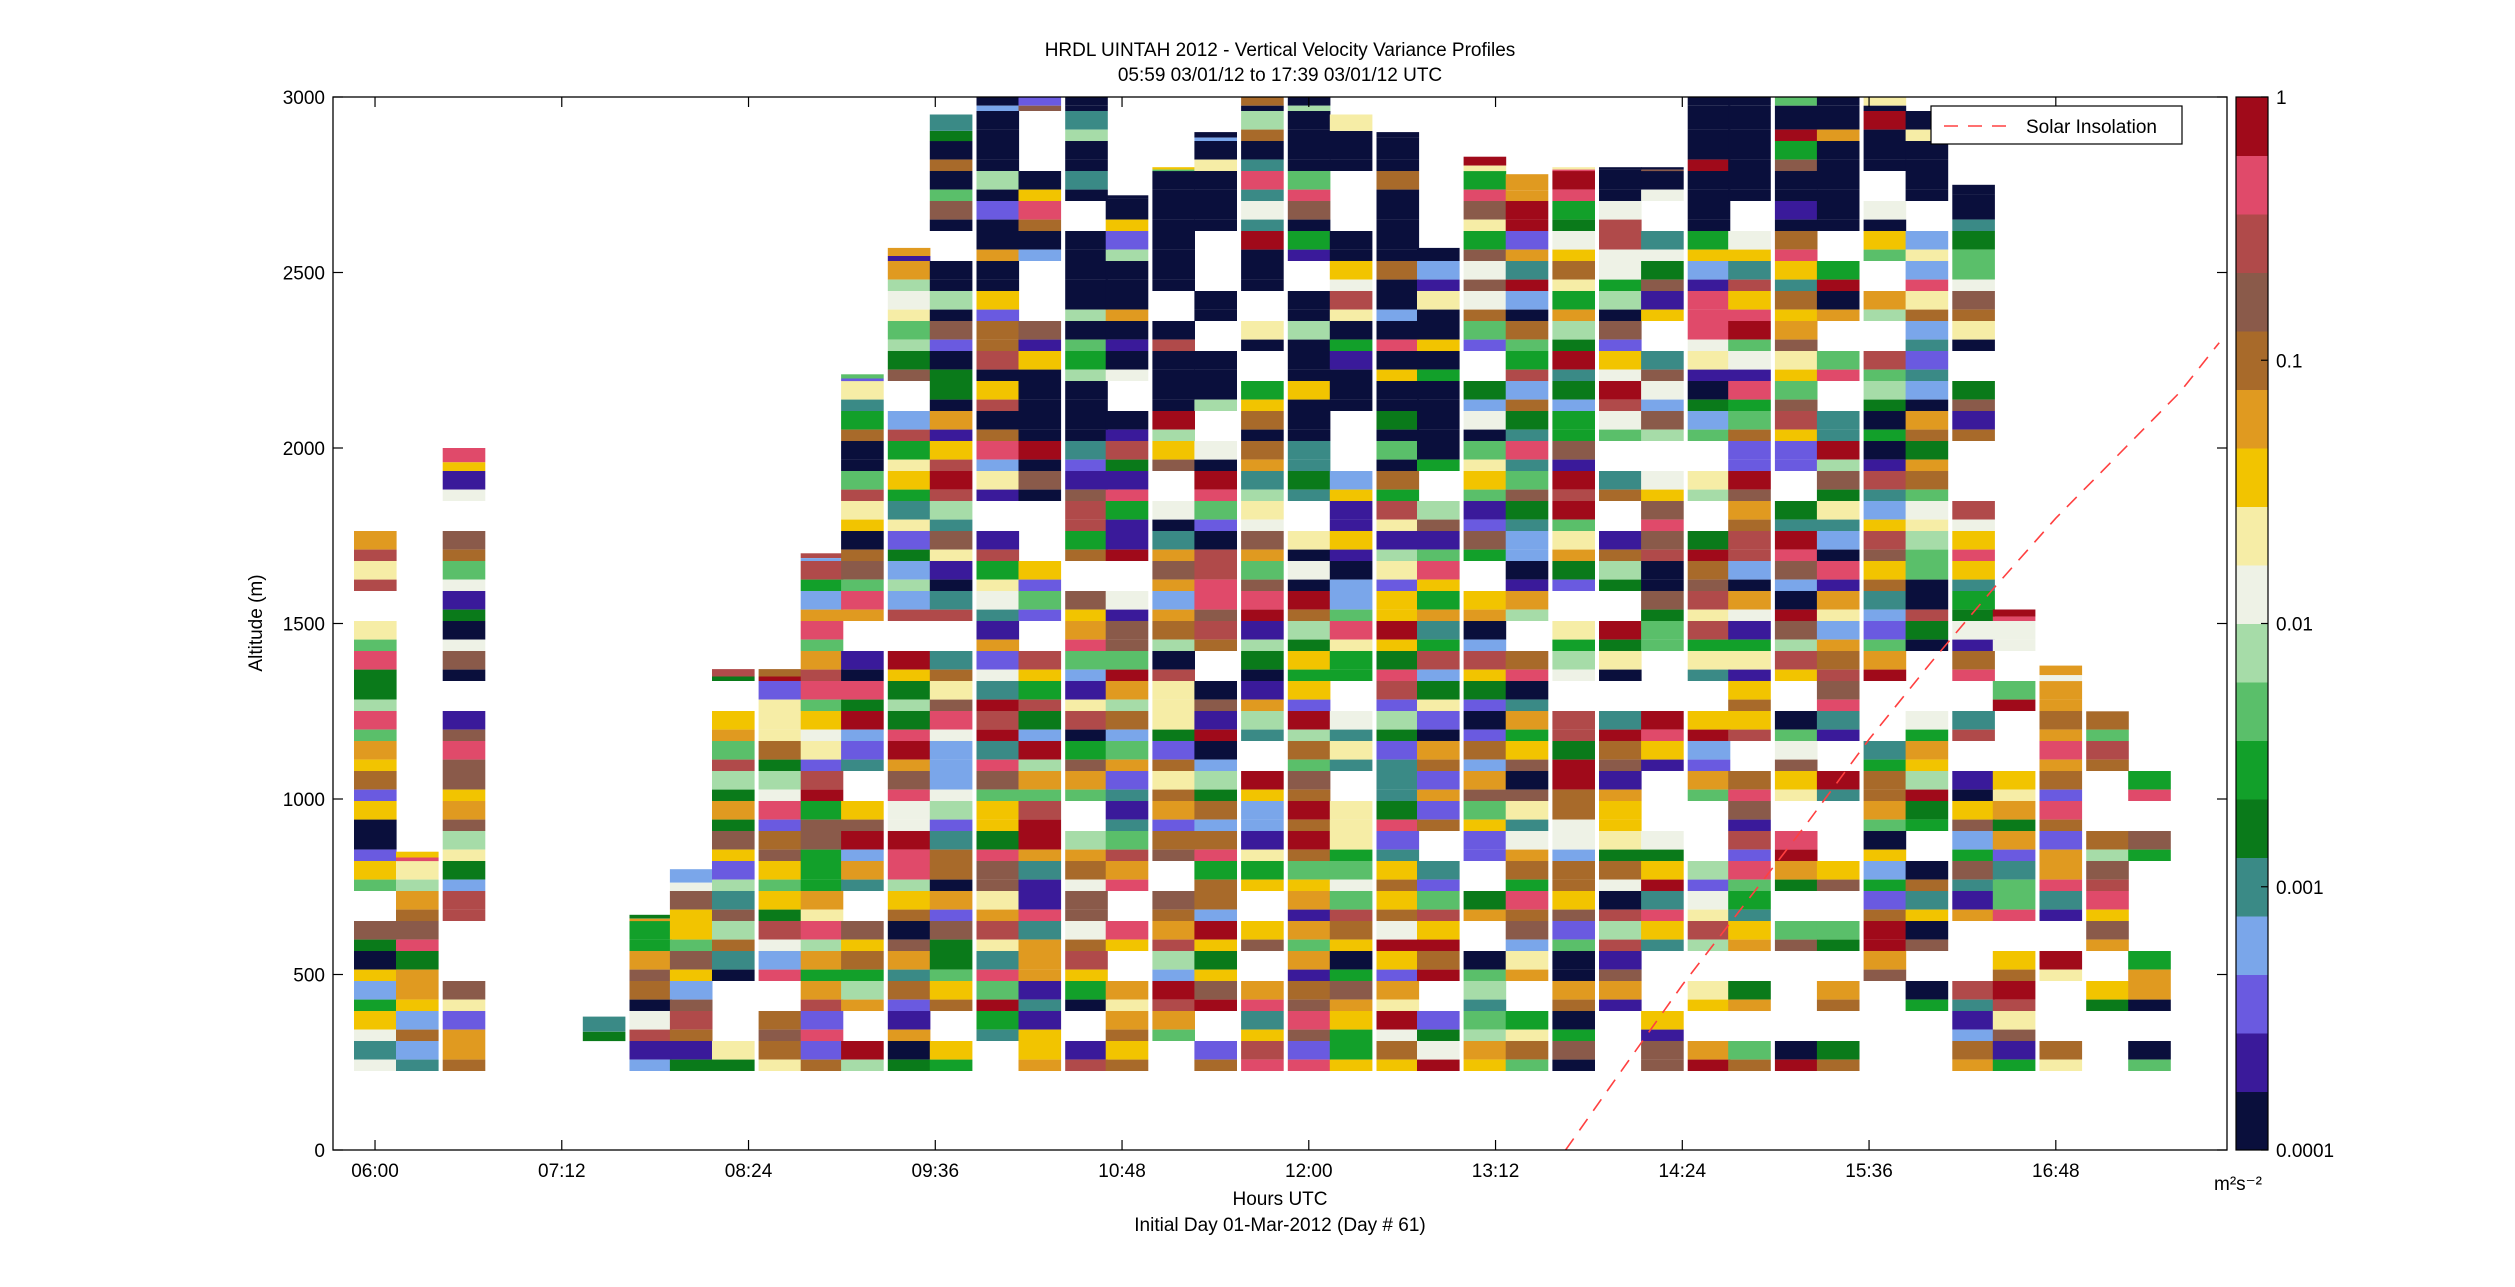 This screenshot has width=2515, height=1287. Describe the element at coordinates (2294, 625) in the screenshot. I see `colorbar-tick-label: 0.01` at that location.